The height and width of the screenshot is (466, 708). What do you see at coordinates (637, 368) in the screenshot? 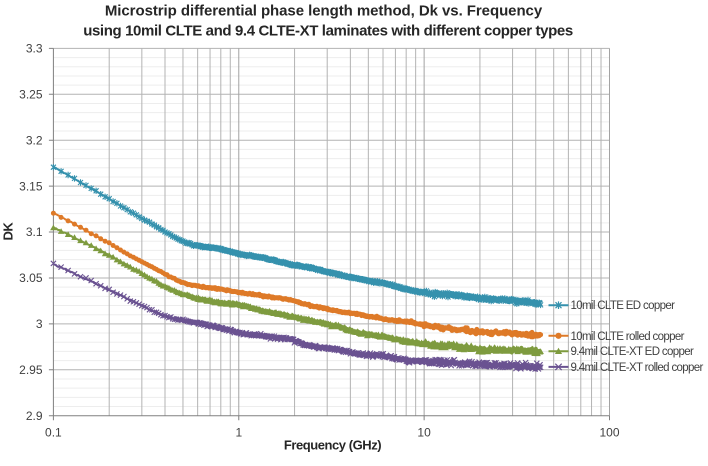
I see `svg-text: 9.4mil CLTE-XT rolled copper` at bounding box center [637, 368].